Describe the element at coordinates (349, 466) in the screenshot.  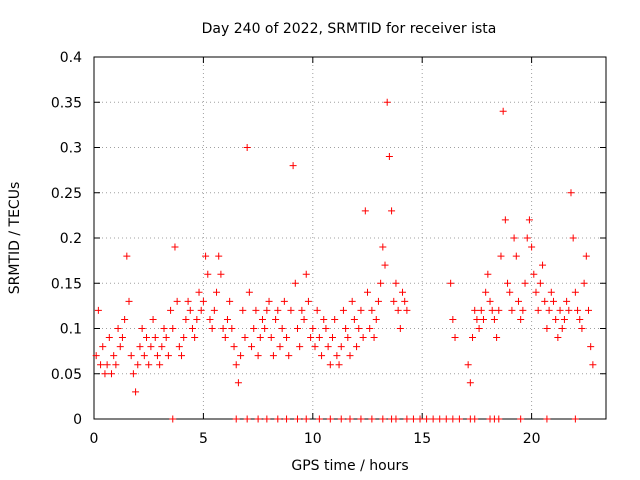
I see `x-axis-label: GPS time / hours` at that location.